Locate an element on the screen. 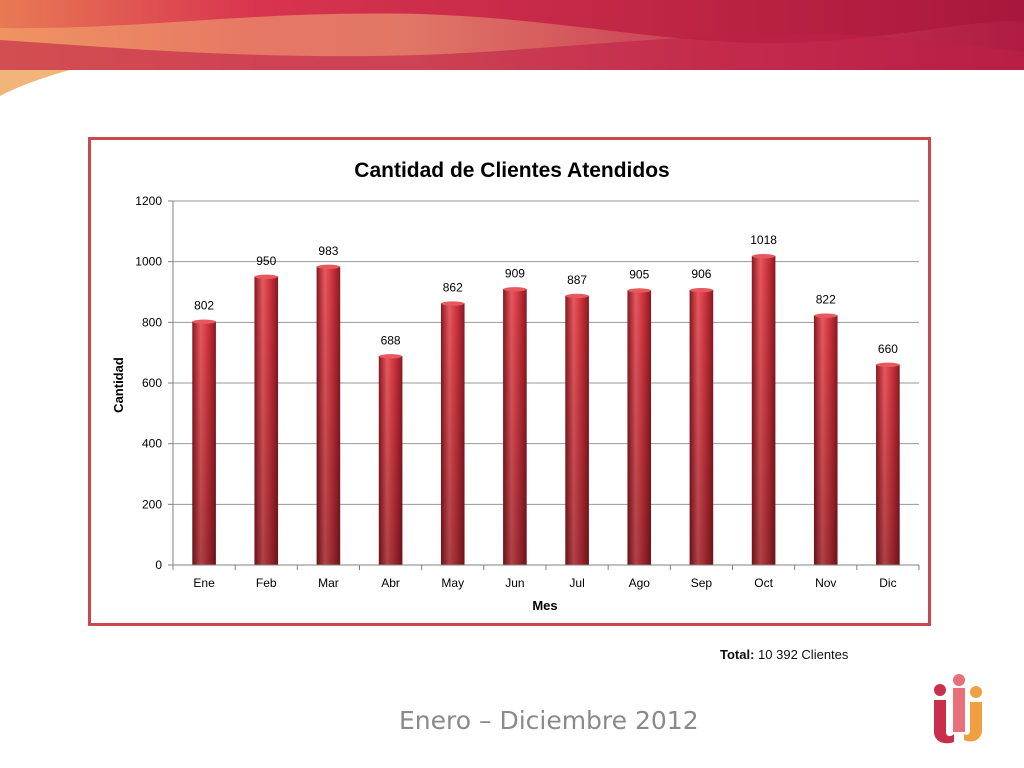 This screenshot has height=768, width=1024. y-axis-ticks: 0 200 400 600 800 1000 1200 is located at coordinates (154, 383).